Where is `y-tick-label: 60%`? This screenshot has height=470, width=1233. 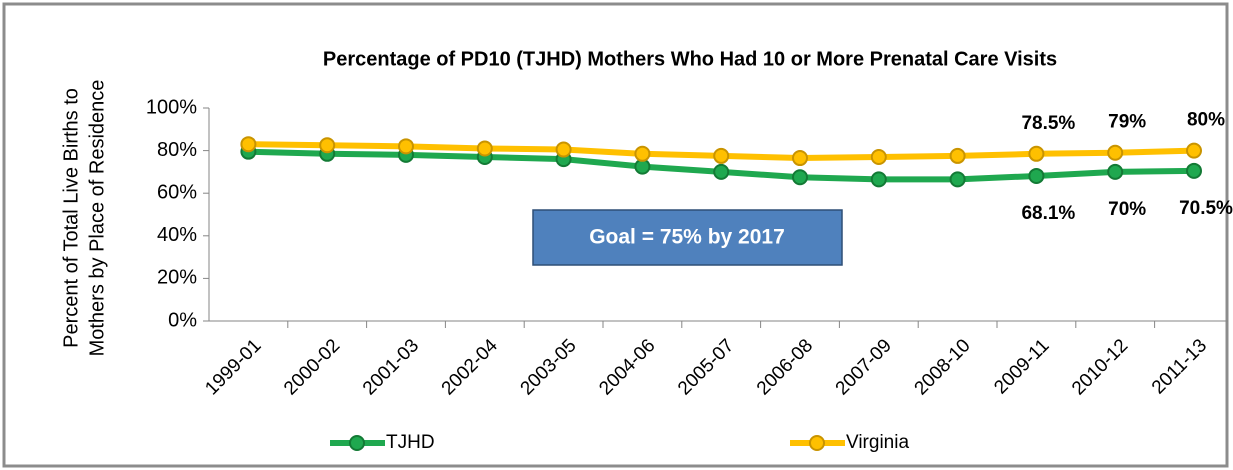 y-tick-label: 60% is located at coordinates (177, 192).